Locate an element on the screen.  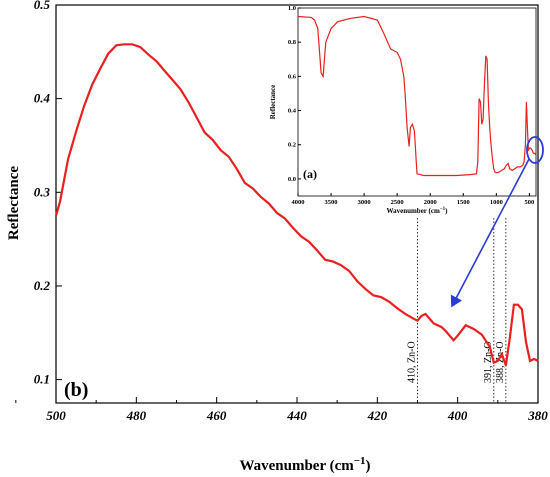
inset-x-axis-title-sup: −1 is located at coordinates (443, 209).